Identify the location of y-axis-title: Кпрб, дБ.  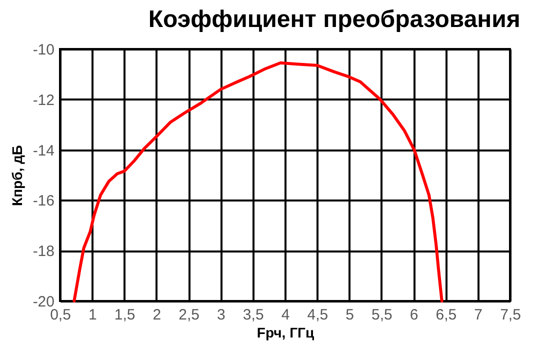
(16, 175).